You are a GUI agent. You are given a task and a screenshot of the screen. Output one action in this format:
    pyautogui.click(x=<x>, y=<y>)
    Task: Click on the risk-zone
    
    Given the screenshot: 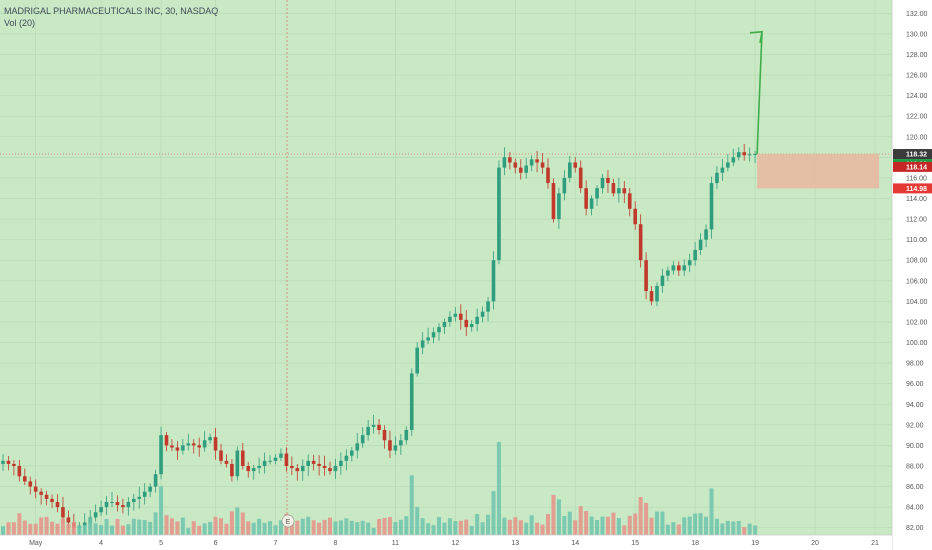 What is the action you would take?
    pyautogui.click(x=818, y=171)
    